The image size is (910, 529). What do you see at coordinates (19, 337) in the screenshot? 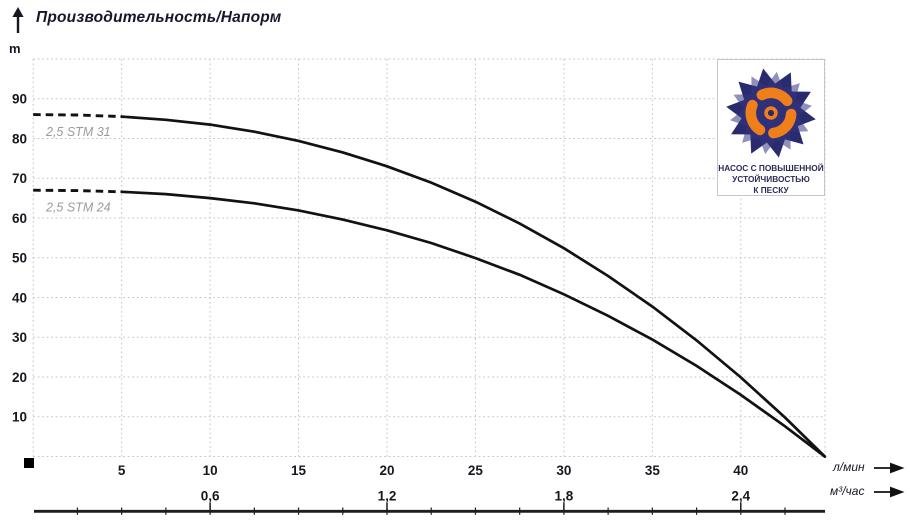
I see `y-tick-label: 30` at bounding box center [19, 337].